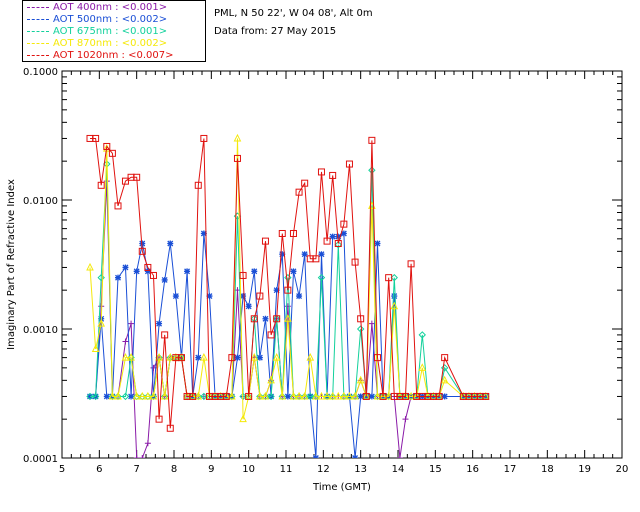 The width and height of the screenshot is (640, 512). I want to click on y-tick-label: 0.0100, so click(40, 201).